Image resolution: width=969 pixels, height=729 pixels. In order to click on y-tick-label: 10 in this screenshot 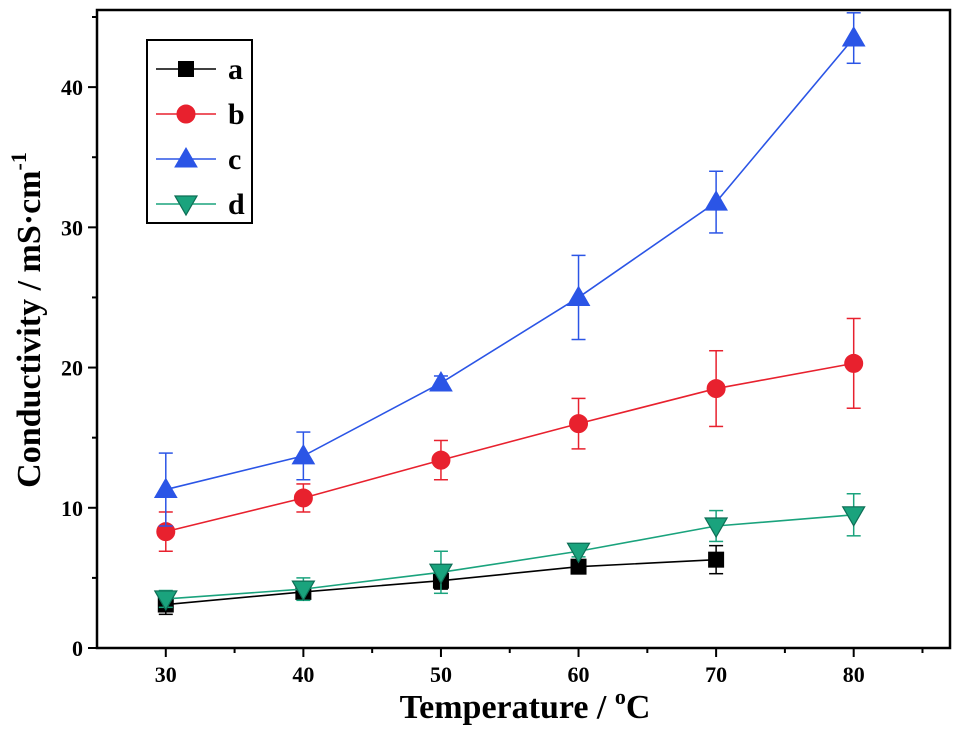, I will do `click(72, 508)`.